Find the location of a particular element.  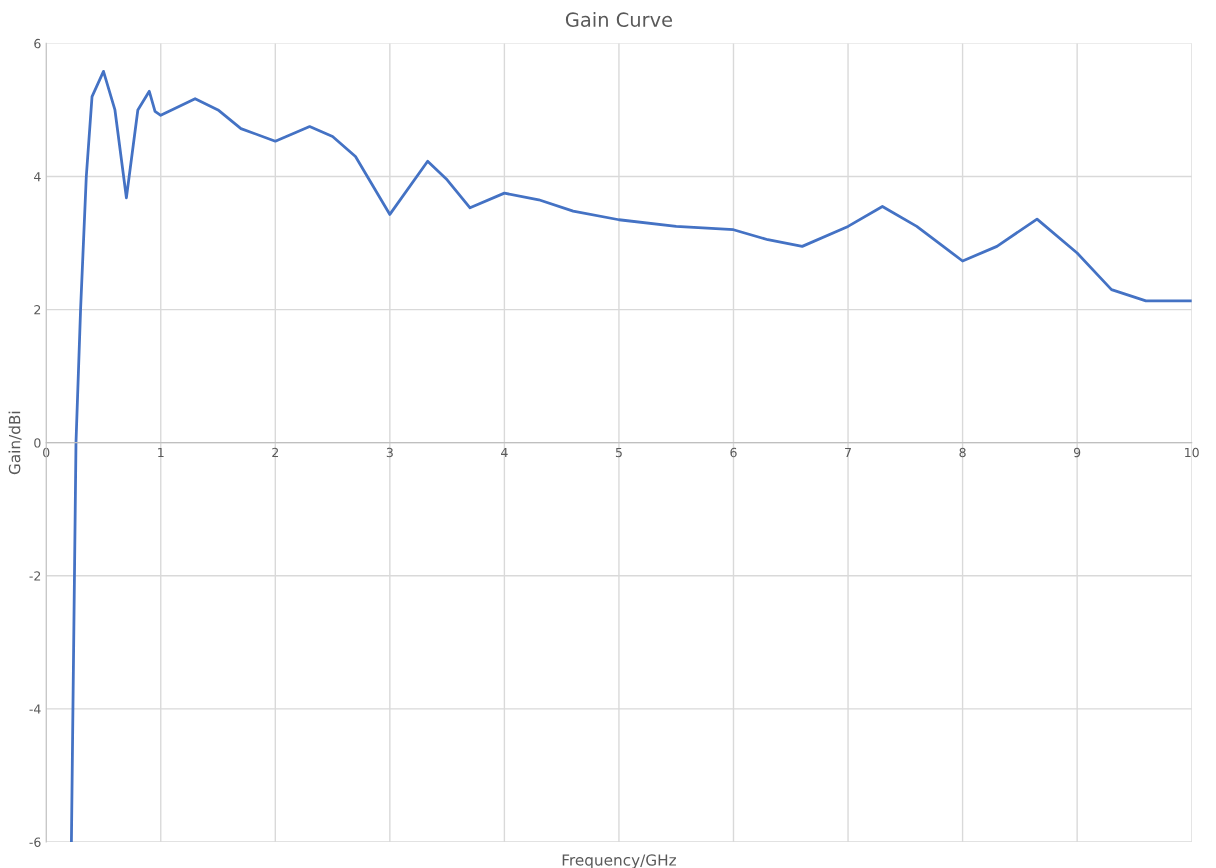

x-tick-label: 6 is located at coordinates (733, 452).